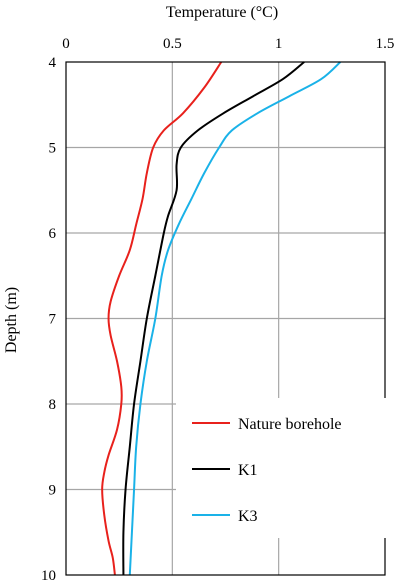 The width and height of the screenshot is (401, 582). I want to click on legend-label-nature-borehole: Nature borehole, so click(290, 424).